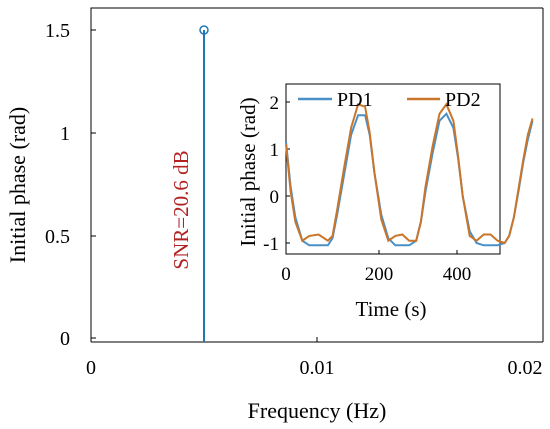 This screenshot has height=429, width=550. I want to click on main-xtick-label-2: 0.02, so click(525, 368).